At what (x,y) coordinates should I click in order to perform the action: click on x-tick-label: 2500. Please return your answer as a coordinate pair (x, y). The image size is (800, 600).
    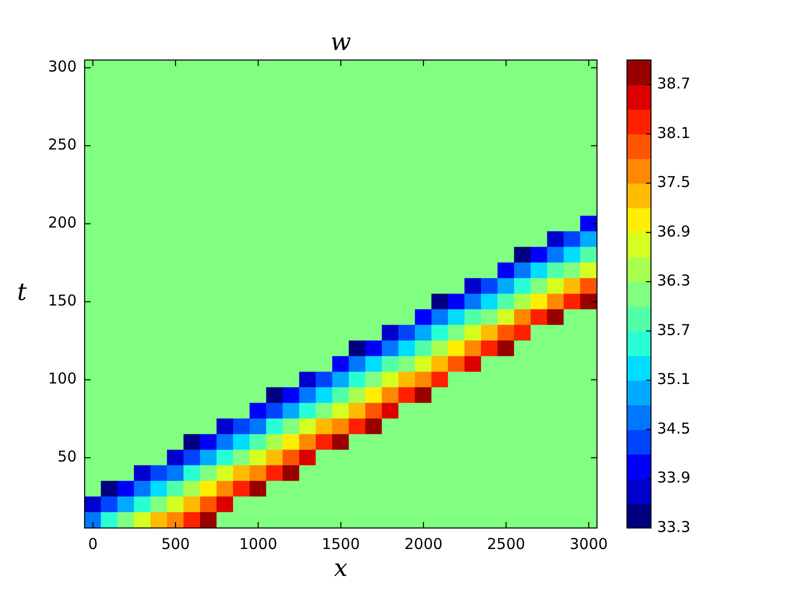
    Looking at the image, I should click on (506, 543).